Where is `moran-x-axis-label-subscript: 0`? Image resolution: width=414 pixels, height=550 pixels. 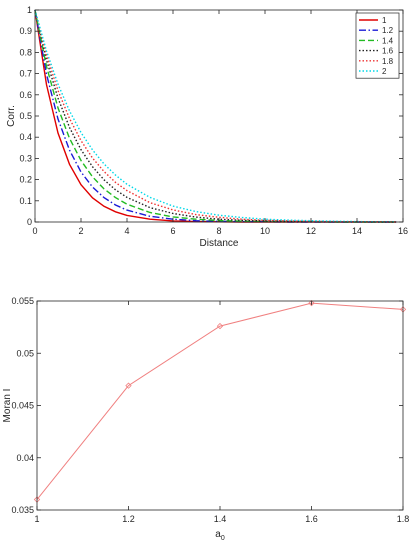
moran-x-axis-label-subscript: 0 is located at coordinates (223, 538).